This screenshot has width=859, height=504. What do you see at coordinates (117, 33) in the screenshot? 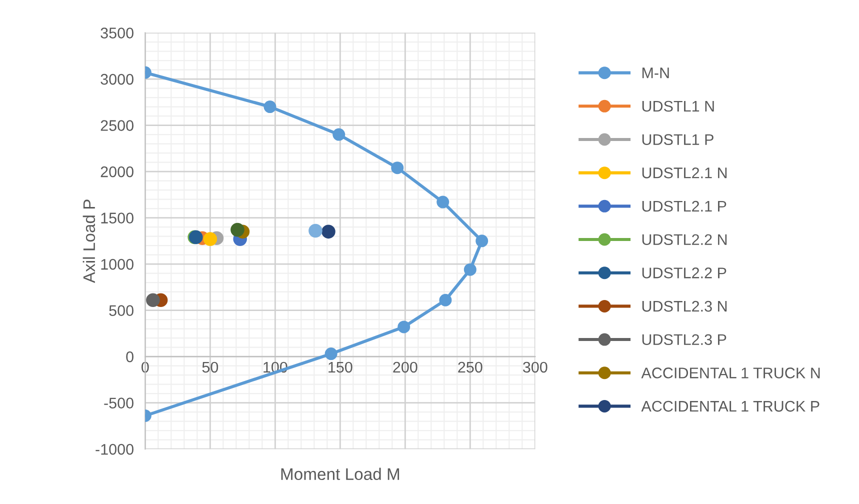
I see `y-tick-label: 3500` at bounding box center [117, 33].